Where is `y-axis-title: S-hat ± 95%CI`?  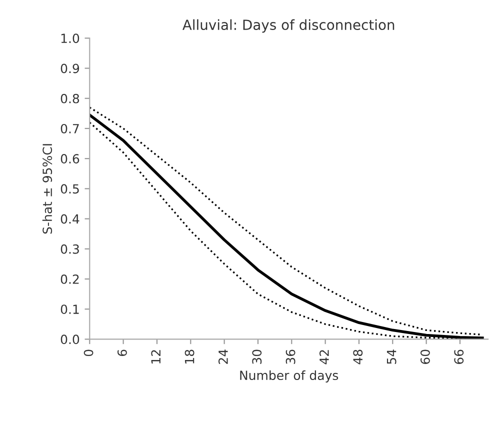 y-axis-title: S-hat ± 95%CI is located at coordinates (47, 189).